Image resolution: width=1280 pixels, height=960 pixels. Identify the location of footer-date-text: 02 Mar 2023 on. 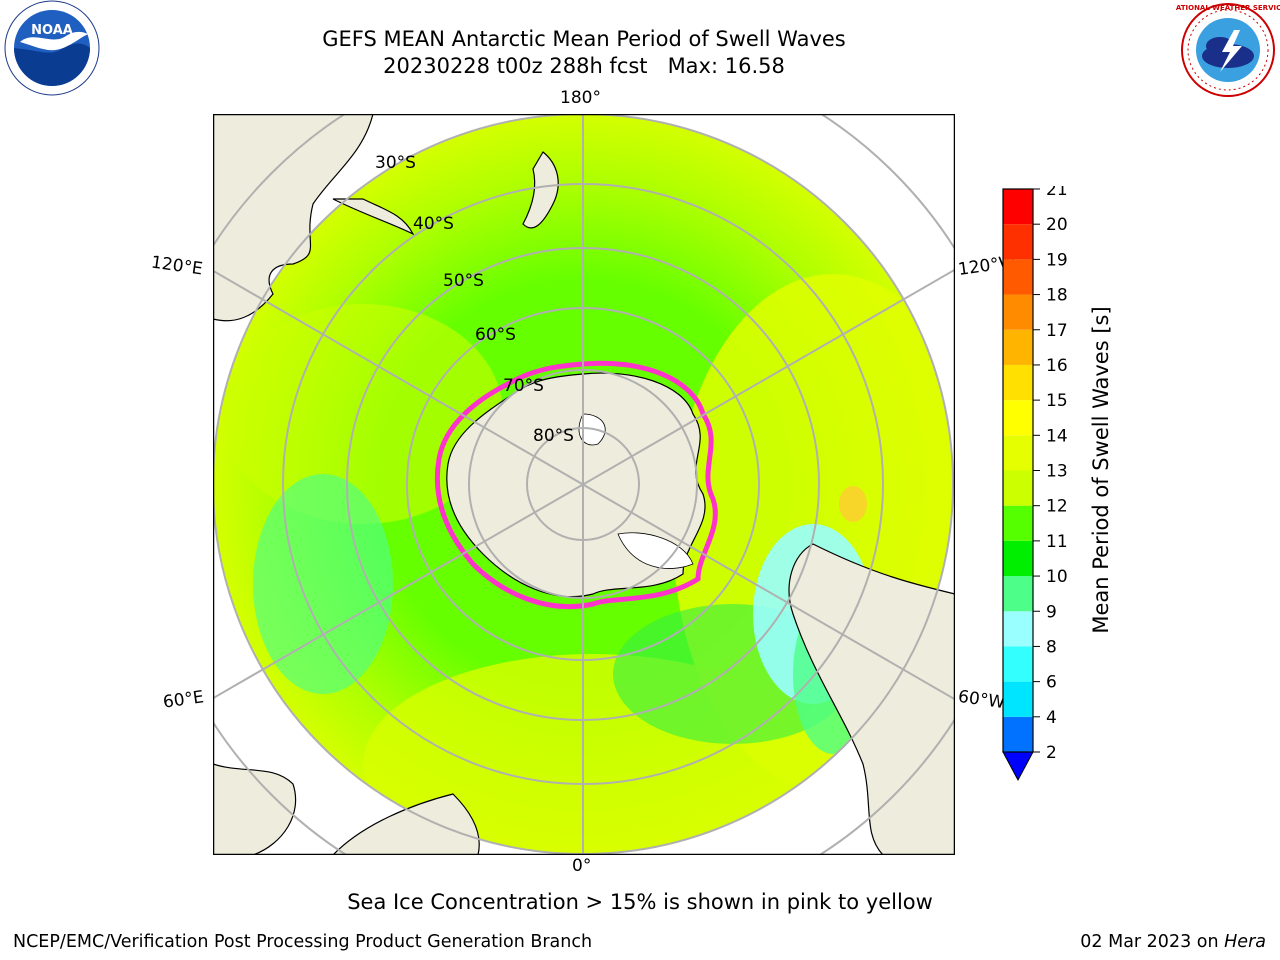
(1152, 942).